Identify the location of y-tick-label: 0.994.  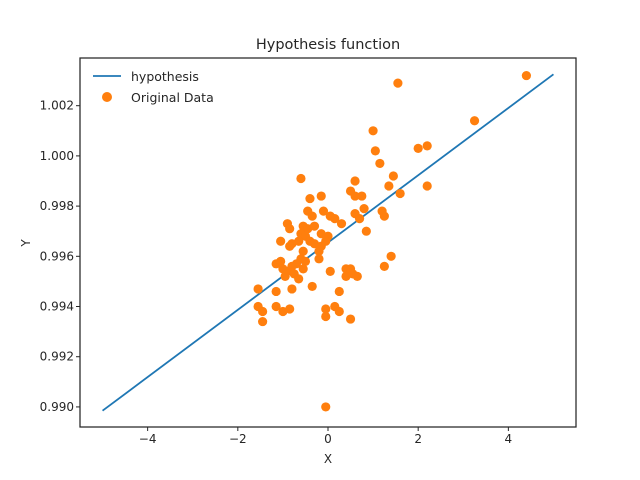
(57, 307).